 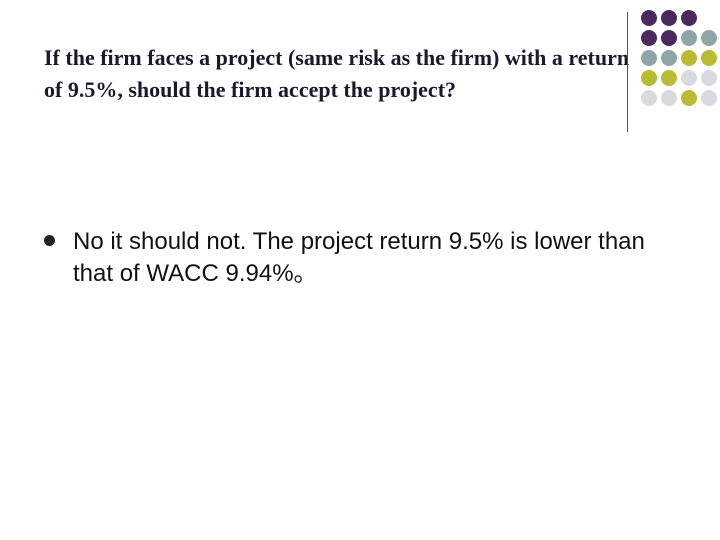 I want to click on bullet-icon, so click(x=49, y=240).